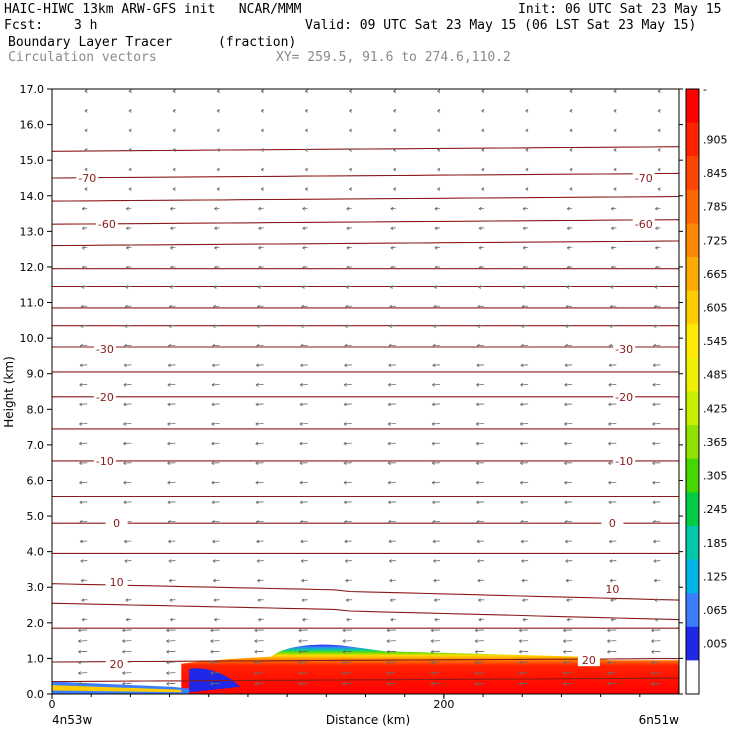 The height and width of the screenshot is (740, 740). What do you see at coordinates (117, 689) in the screenshot?
I see `tracer-shallow-inner` at bounding box center [117, 689].